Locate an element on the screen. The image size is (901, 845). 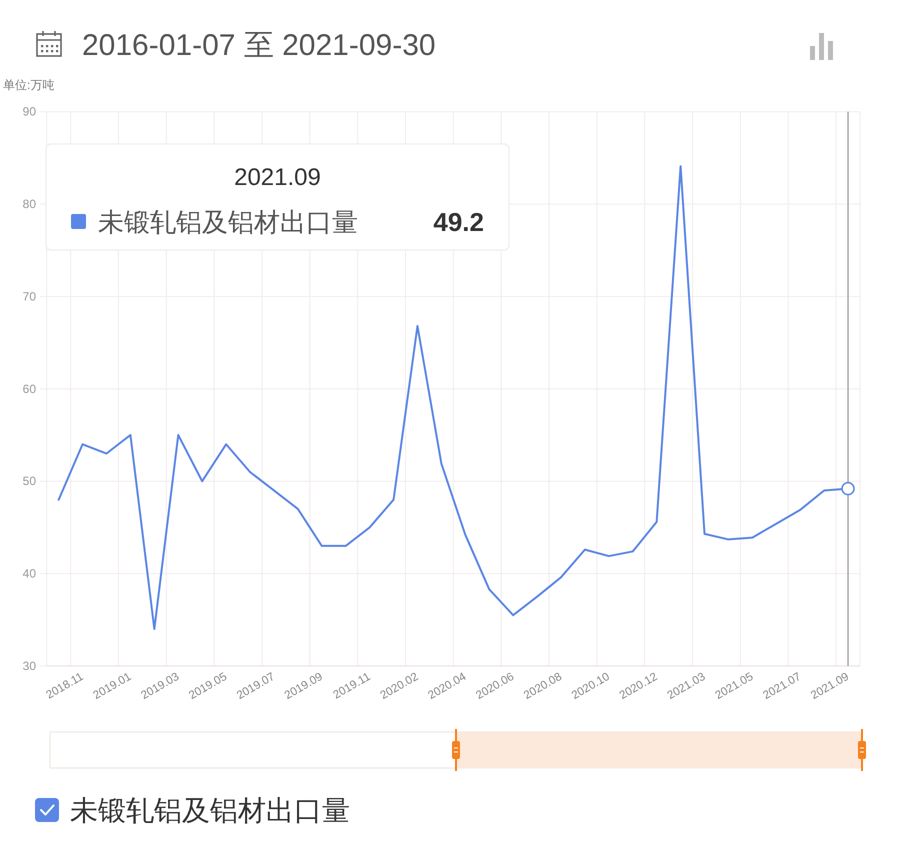
tooltip-heading: 2021.09 is located at coordinates (277, 177).